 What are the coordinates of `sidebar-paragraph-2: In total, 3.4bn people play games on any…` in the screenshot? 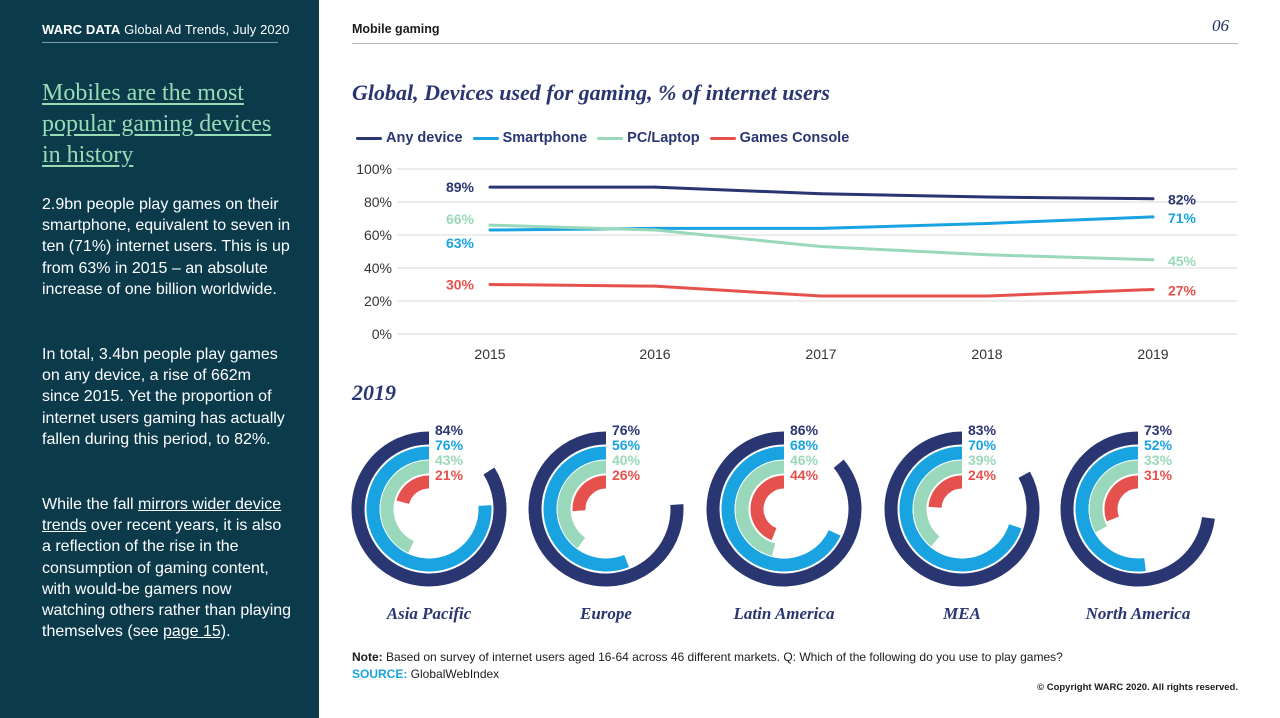 It's located at (163, 397).